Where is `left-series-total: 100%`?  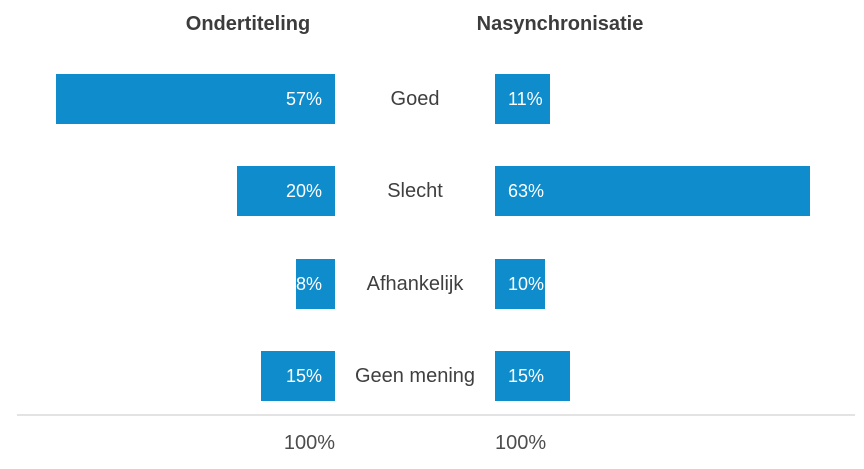
left-series-total: 100% is located at coordinates (309, 443).